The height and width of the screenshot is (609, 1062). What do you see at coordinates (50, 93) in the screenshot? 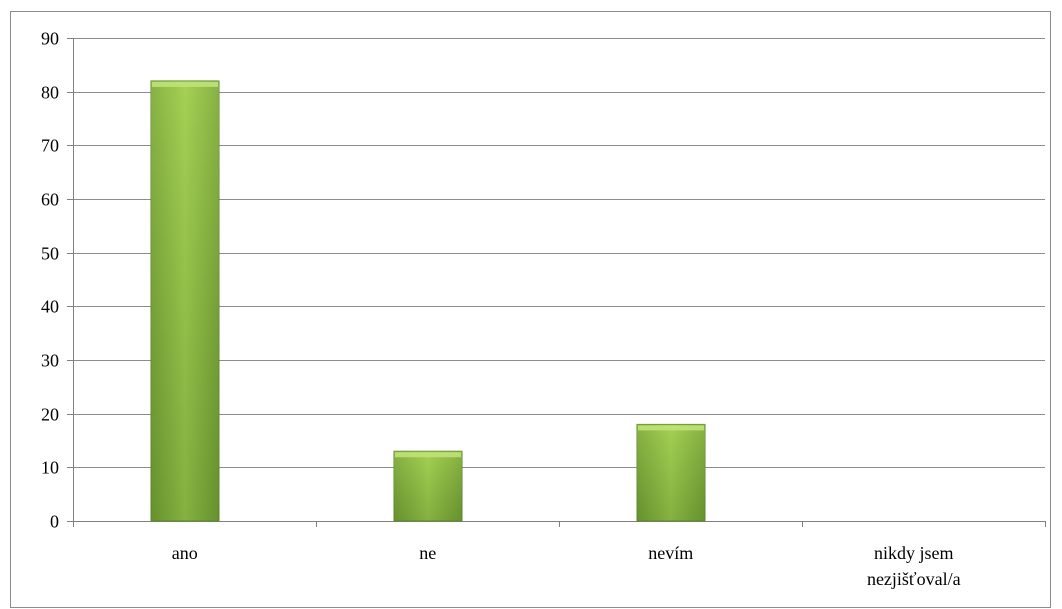
I see `y-tick-label: 80` at bounding box center [50, 93].